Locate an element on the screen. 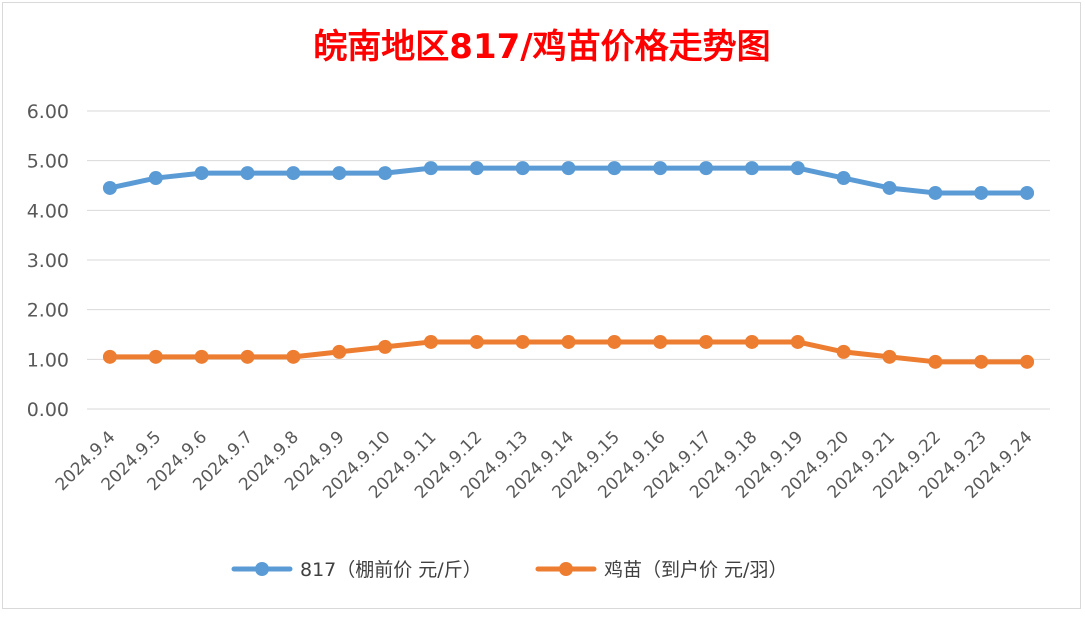  legend-label: 鸡苗（到户价 元/羽） is located at coordinates (695, 570).